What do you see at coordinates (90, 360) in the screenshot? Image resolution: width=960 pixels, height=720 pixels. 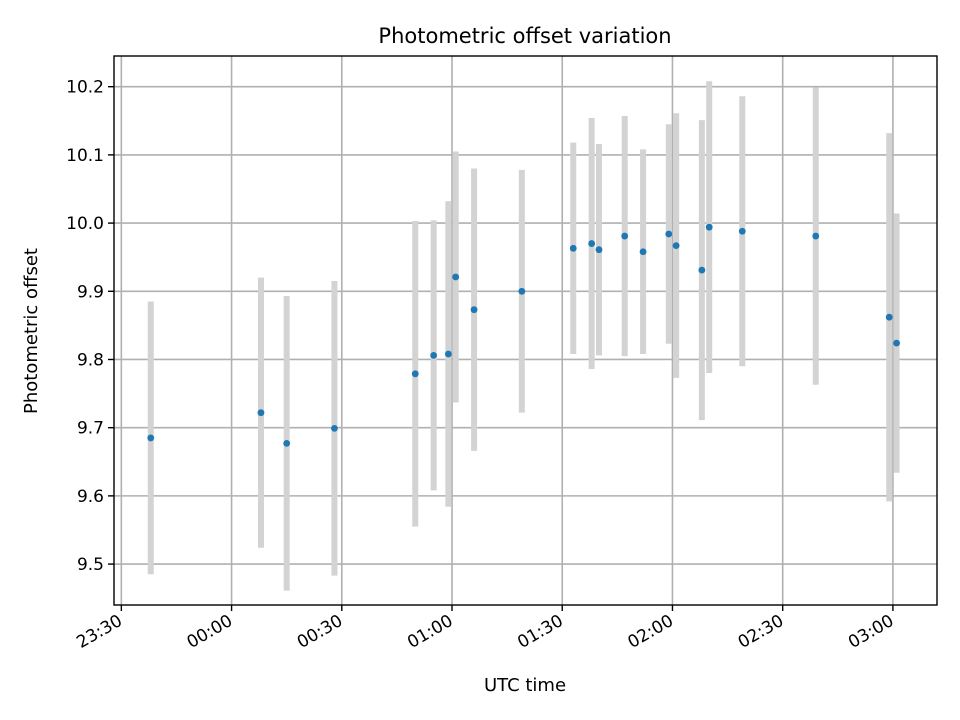 I see `y-tick-label: 9.8` at bounding box center [90, 360].